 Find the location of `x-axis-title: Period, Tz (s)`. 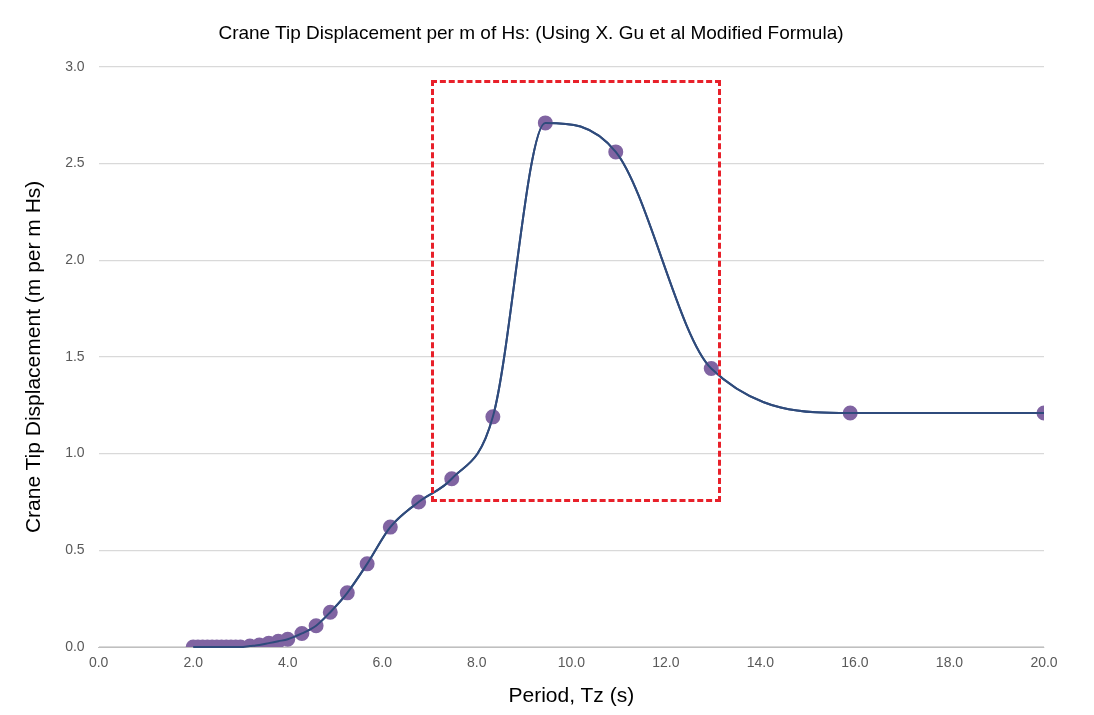

x-axis-title: Period, Tz (s) is located at coordinates (571, 695).